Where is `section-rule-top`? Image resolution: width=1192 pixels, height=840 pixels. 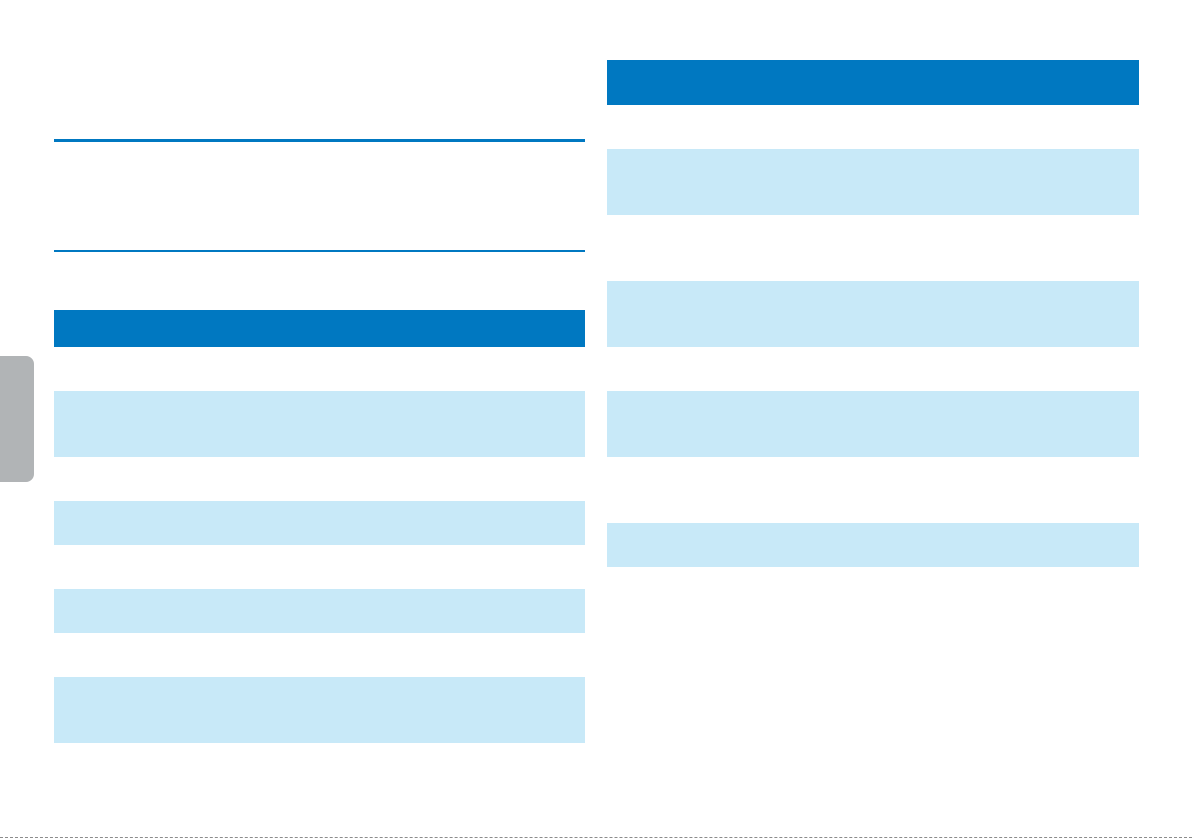 section-rule-top is located at coordinates (319, 140).